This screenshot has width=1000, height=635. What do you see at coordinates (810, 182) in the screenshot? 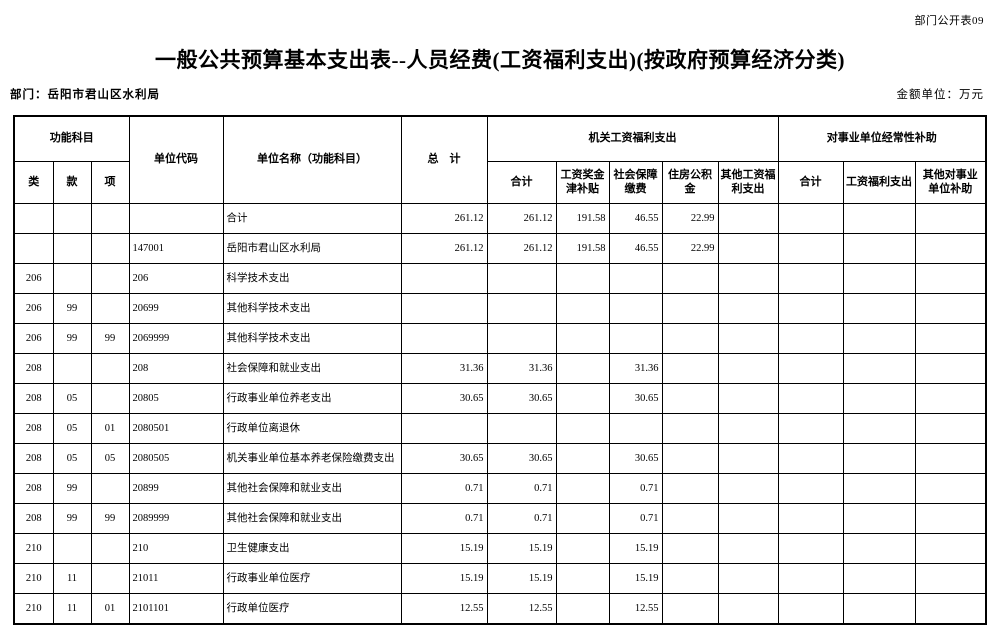
I see `header-inst-total: 合计` at bounding box center [810, 182].